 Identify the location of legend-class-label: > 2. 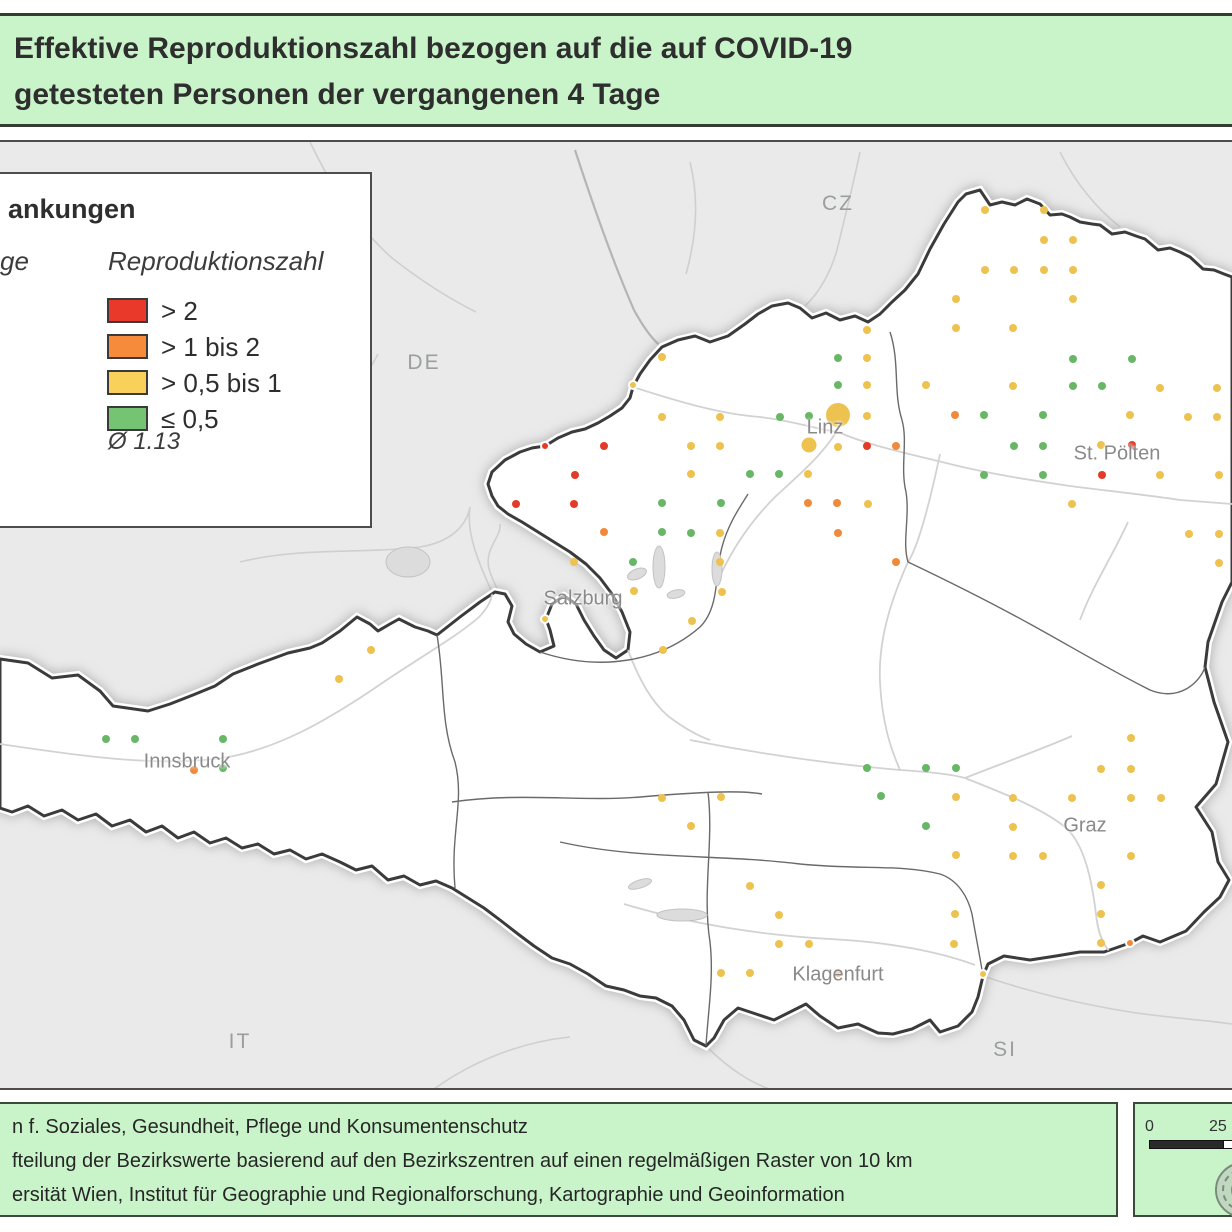
(179, 311).